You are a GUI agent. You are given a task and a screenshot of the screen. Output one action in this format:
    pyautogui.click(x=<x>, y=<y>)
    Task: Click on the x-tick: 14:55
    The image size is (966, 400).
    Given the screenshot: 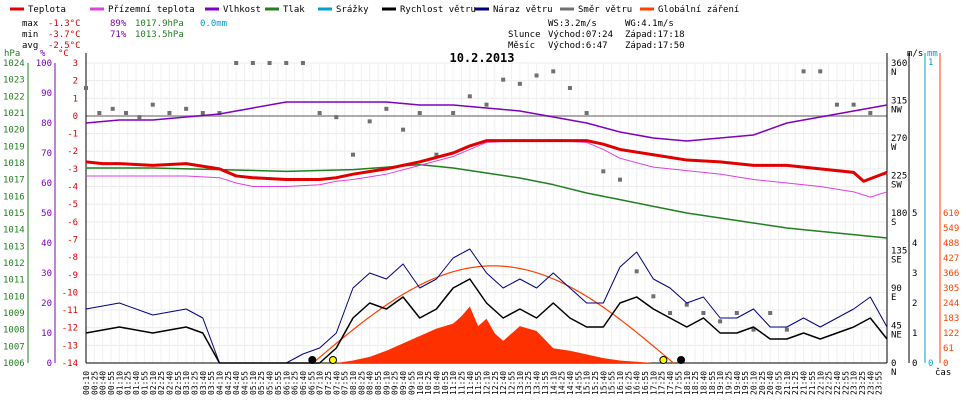 What is the action you would take?
    pyautogui.click(x=578, y=383)
    